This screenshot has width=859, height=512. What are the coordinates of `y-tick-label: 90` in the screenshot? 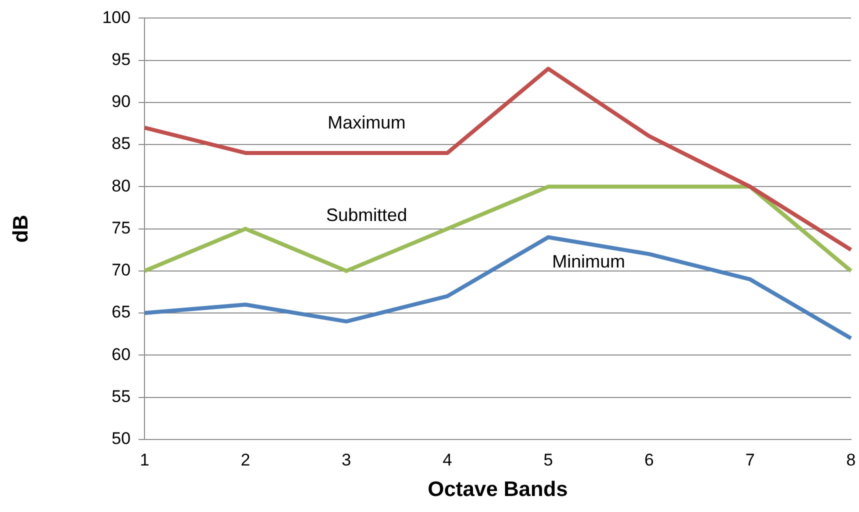 It's located at (121, 102).